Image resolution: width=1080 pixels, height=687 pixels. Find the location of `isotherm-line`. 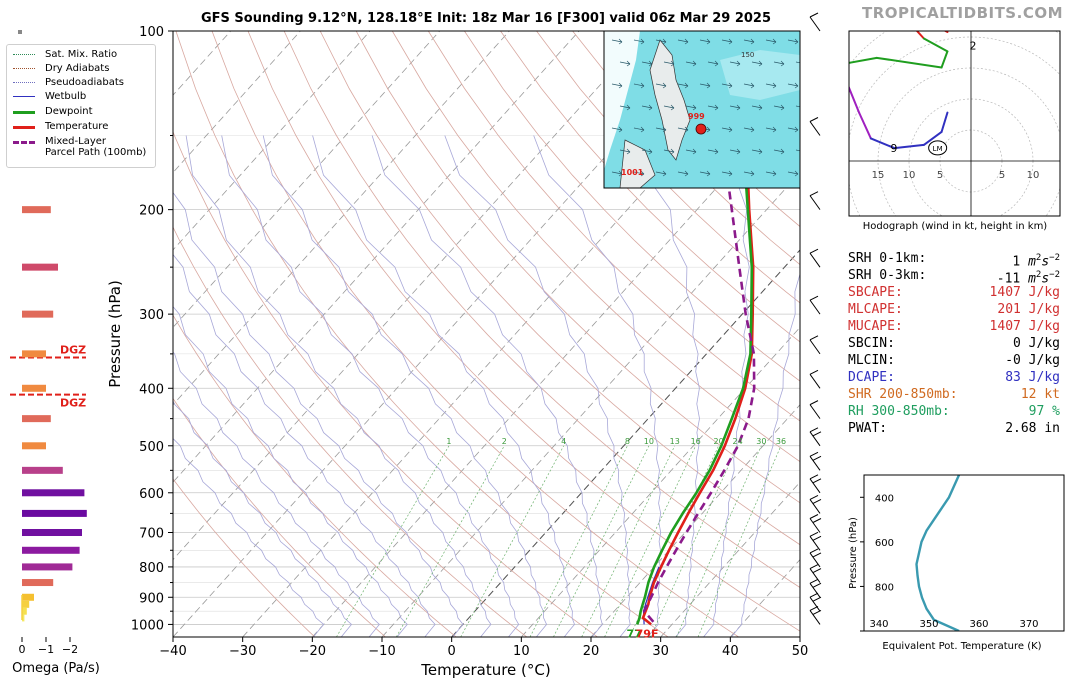

isotherm-line is located at coordinates (695, 520).